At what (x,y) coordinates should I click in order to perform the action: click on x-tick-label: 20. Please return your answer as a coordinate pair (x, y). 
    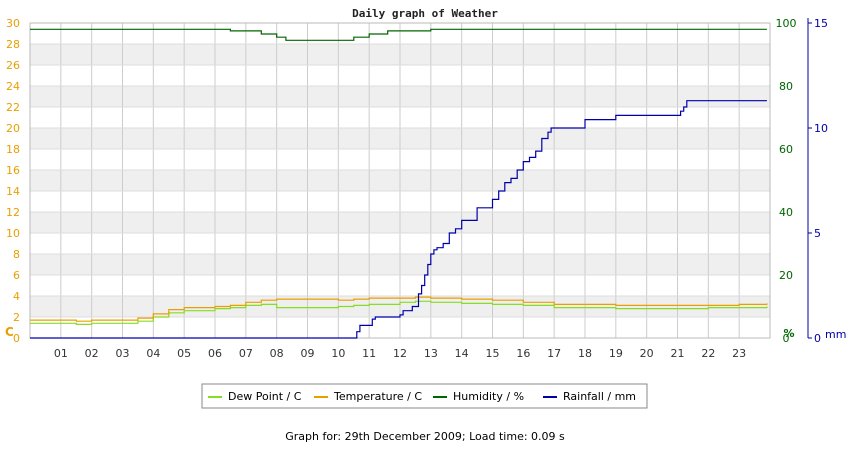
    Looking at the image, I should click on (647, 353).